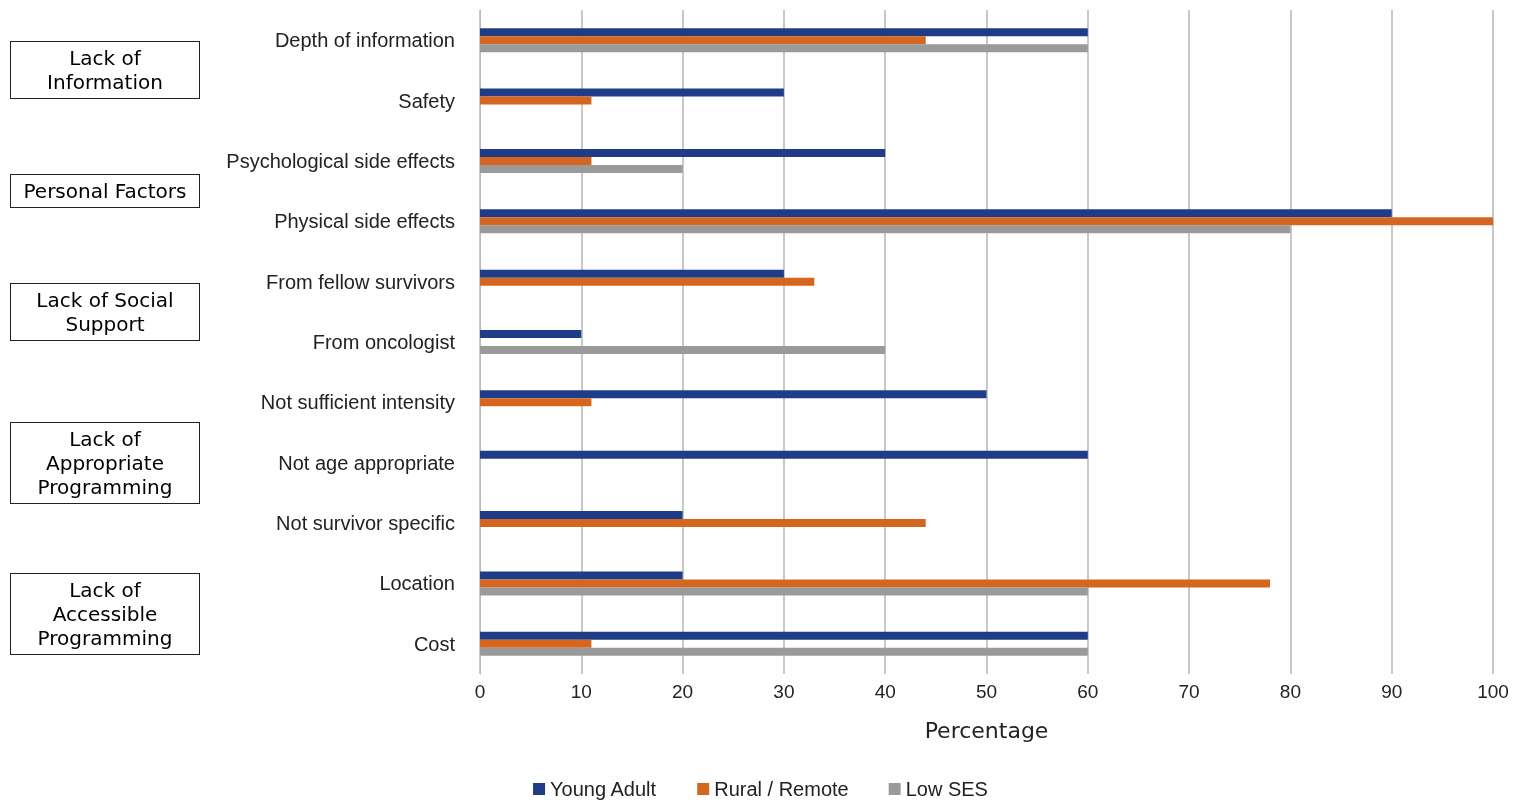 The width and height of the screenshot is (1521, 809). Describe the element at coordinates (426, 100) in the screenshot. I see `y-tick-label: Safety` at that location.